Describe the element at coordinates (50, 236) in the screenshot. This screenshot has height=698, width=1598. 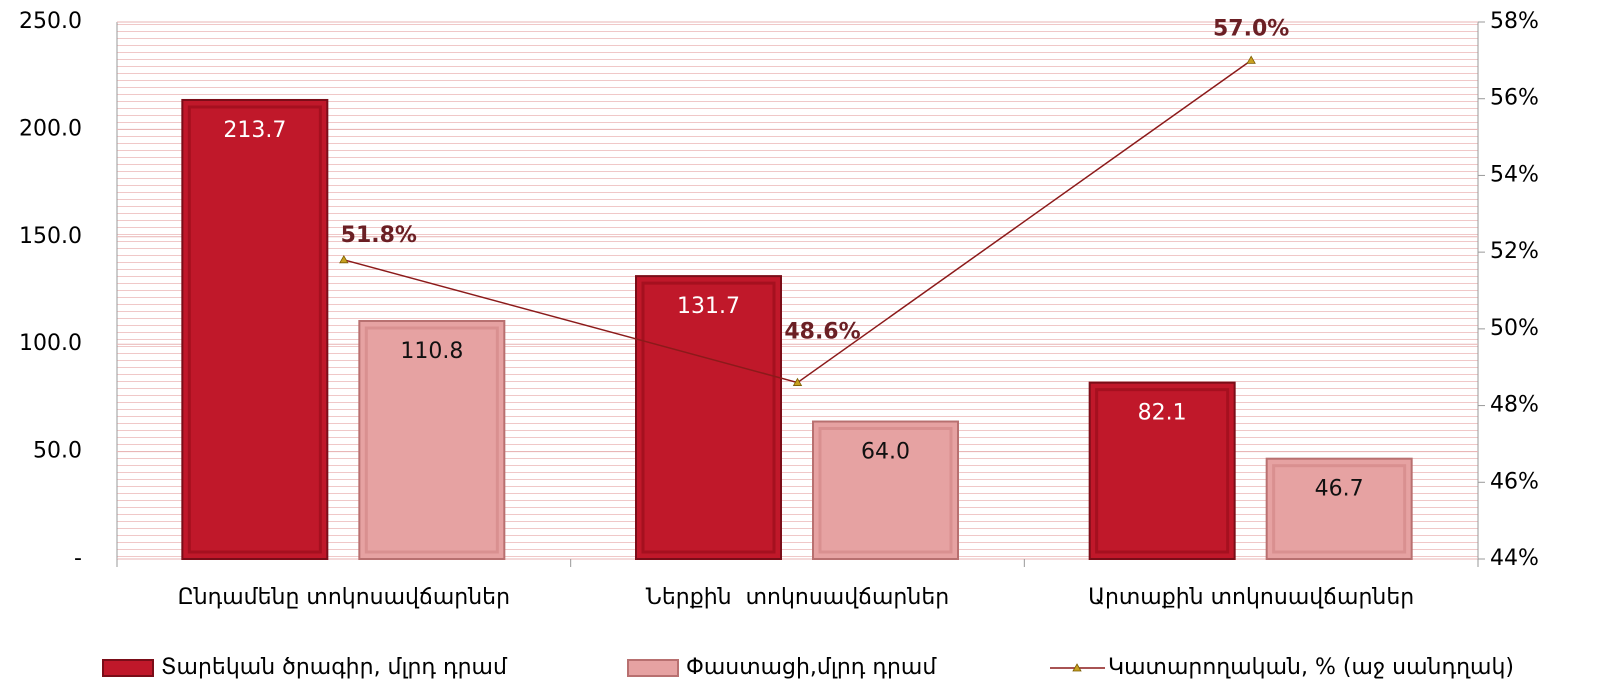
I see `y-tick-label: 150.0` at that location.